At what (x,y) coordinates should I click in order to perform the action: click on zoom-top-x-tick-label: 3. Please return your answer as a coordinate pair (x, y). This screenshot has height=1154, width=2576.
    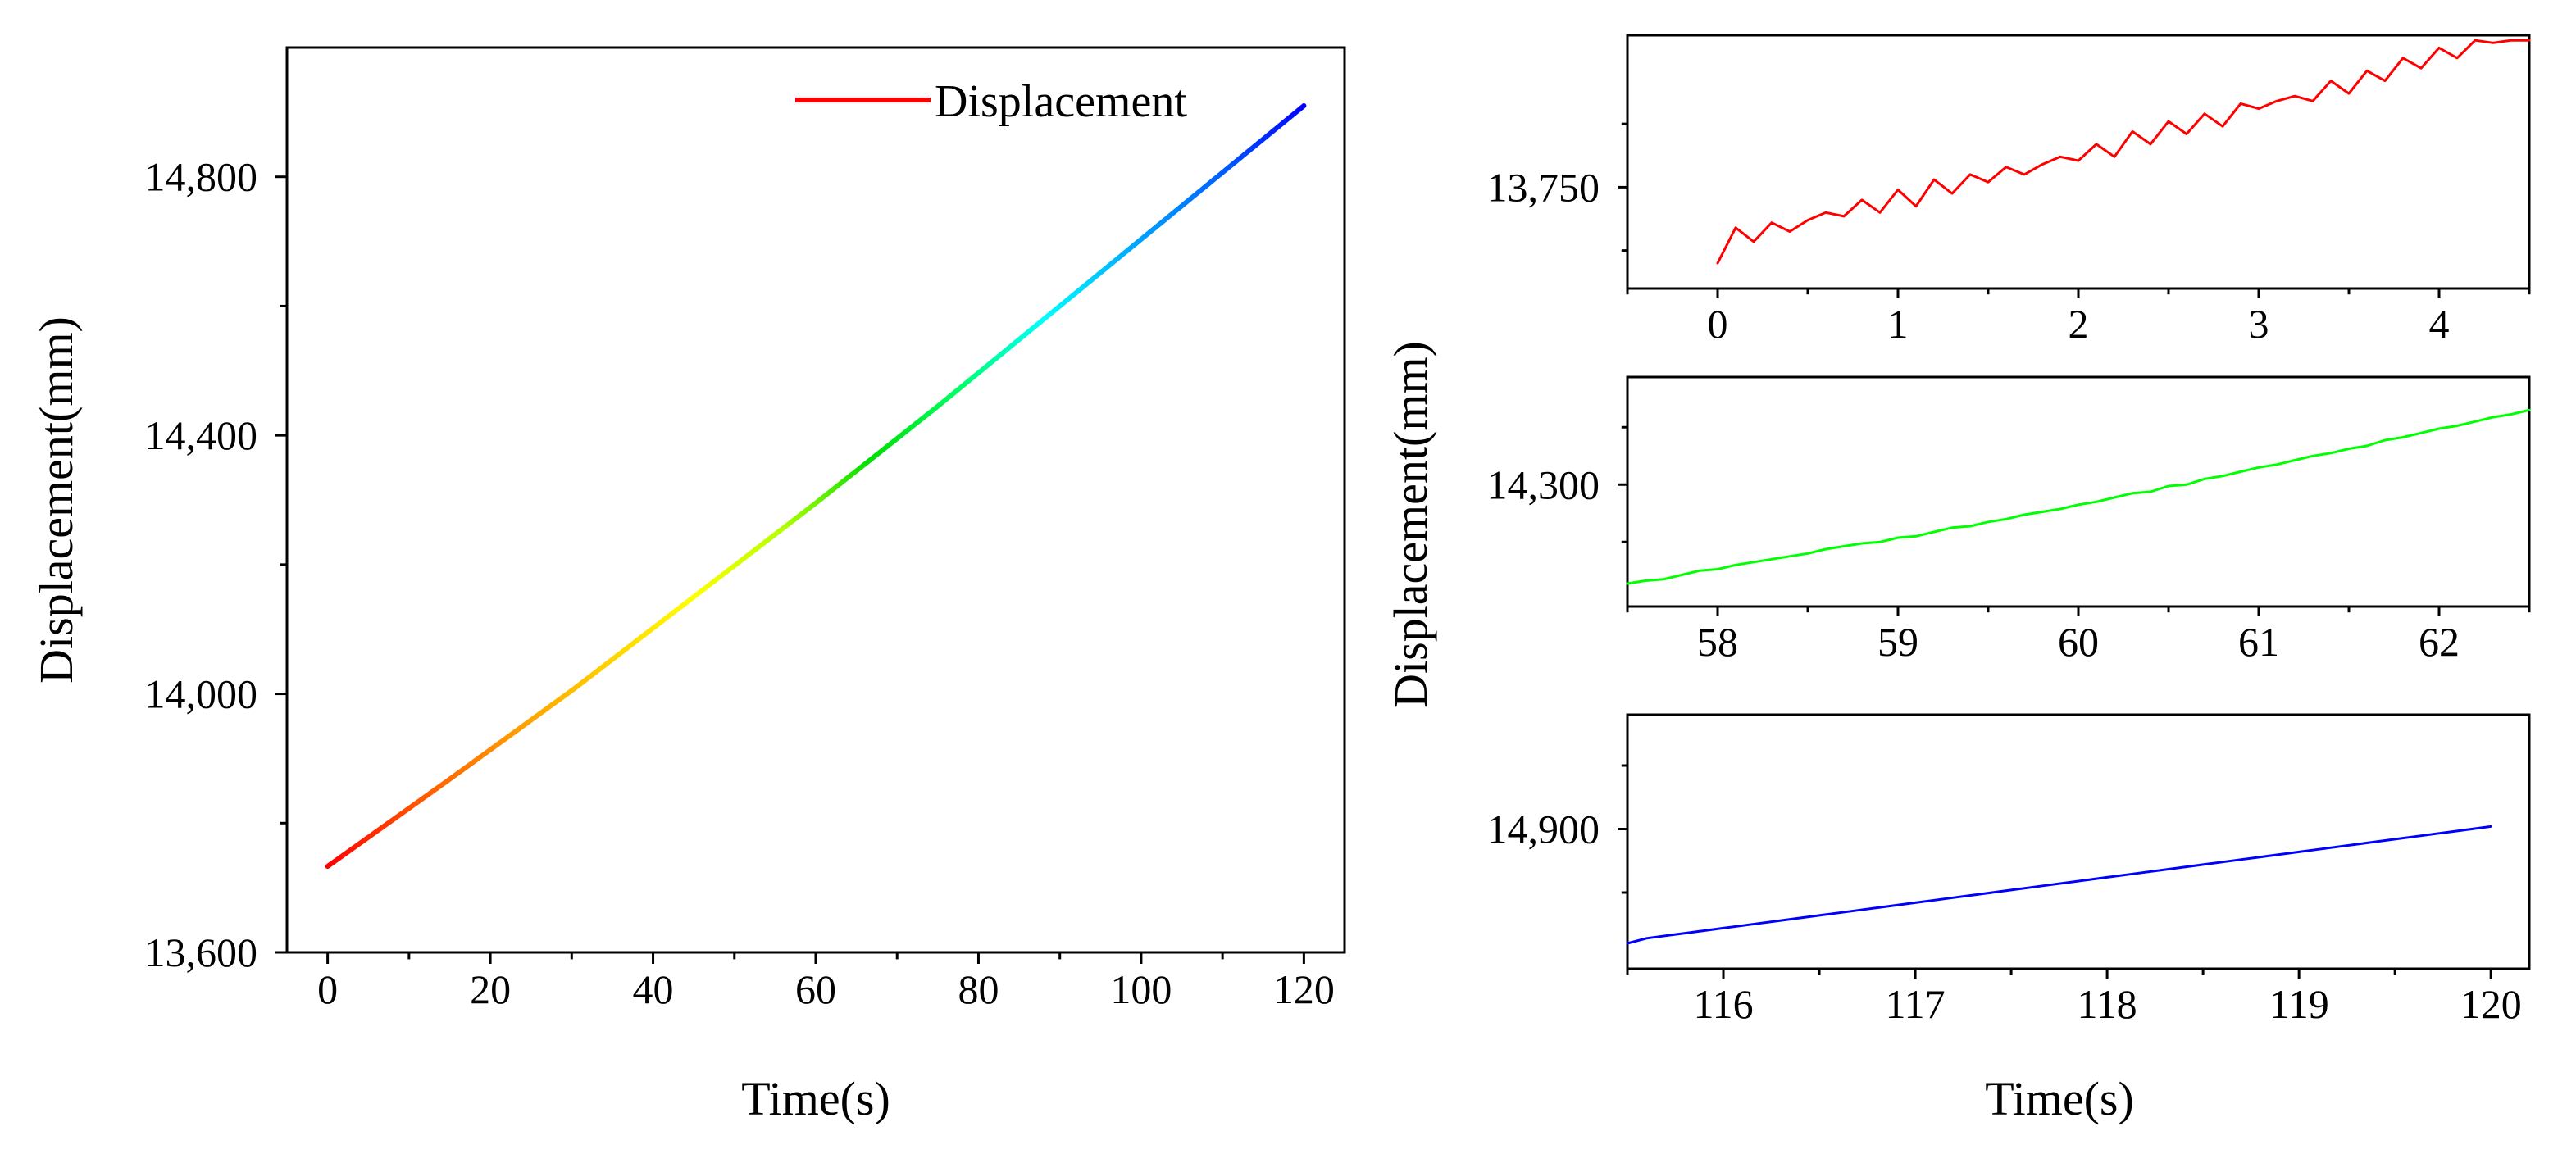
    Looking at the image, I should click on (2259, 324).